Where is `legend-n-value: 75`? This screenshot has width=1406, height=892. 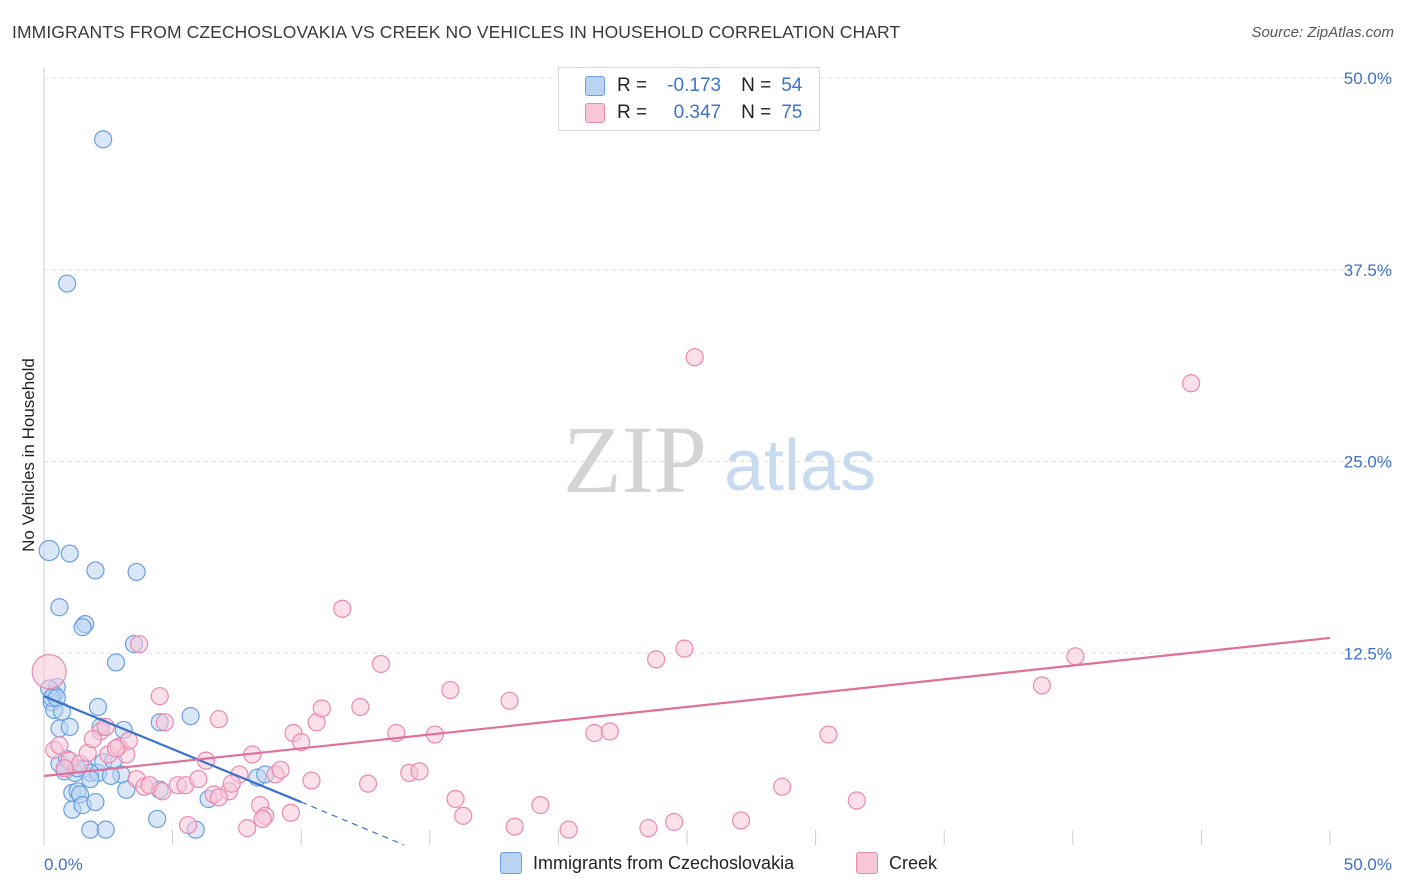 legend-n-value: 75 is located at coordinates (792, 112).